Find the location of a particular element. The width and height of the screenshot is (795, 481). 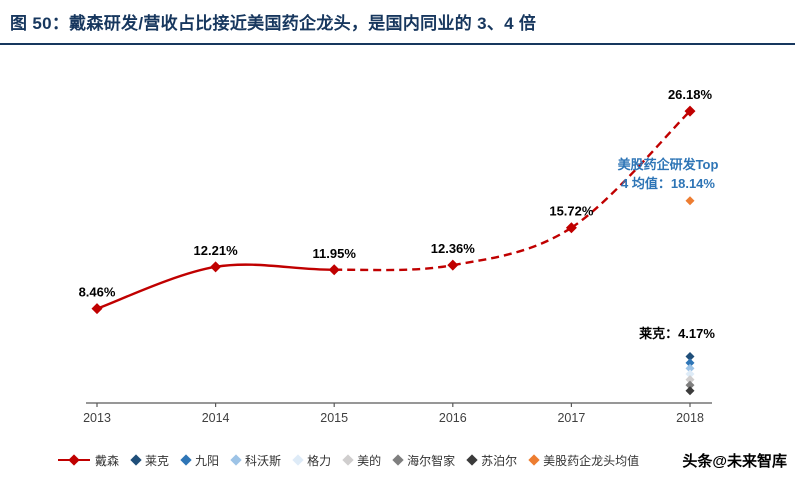

legend-item: 格力 is located at coordinates (312, 460).